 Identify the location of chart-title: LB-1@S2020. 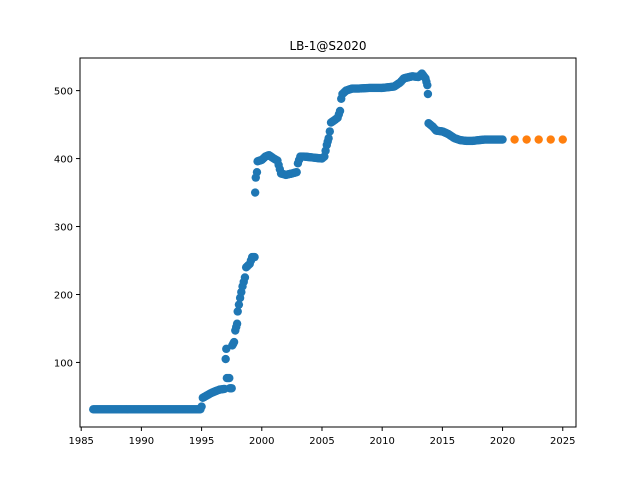
(327, 46).